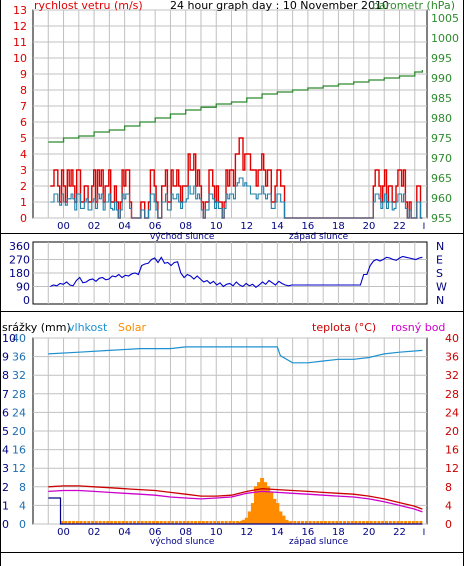 Image resolution: width=464 pixels, height=566 pixels. What do you see at coordinates (19, 394) in the screenshot?
I see `humidity-scale-tick-label: 28` at bounding box center [19, 394].